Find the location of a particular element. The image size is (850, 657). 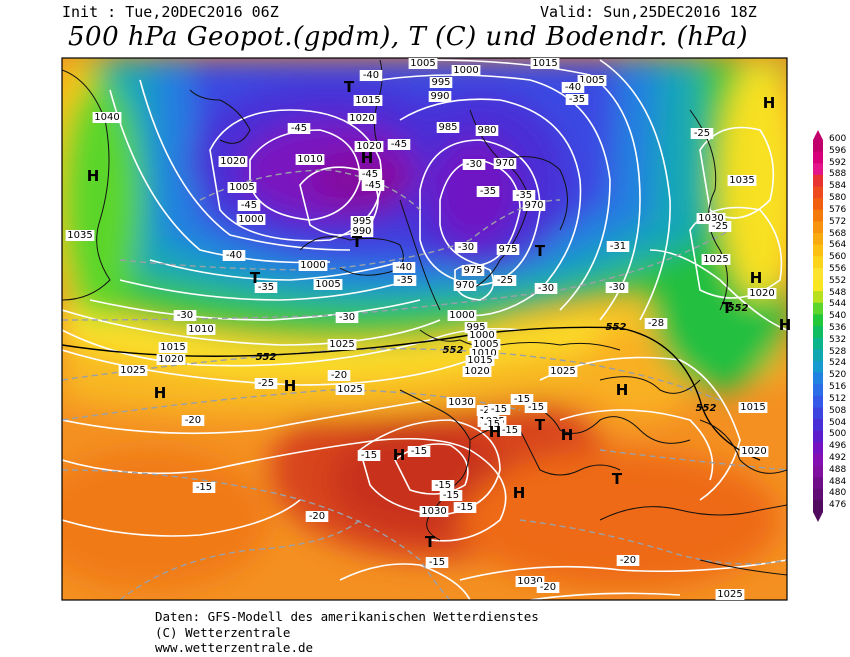

scale-label: 552 is located at coordinates (838, 280).